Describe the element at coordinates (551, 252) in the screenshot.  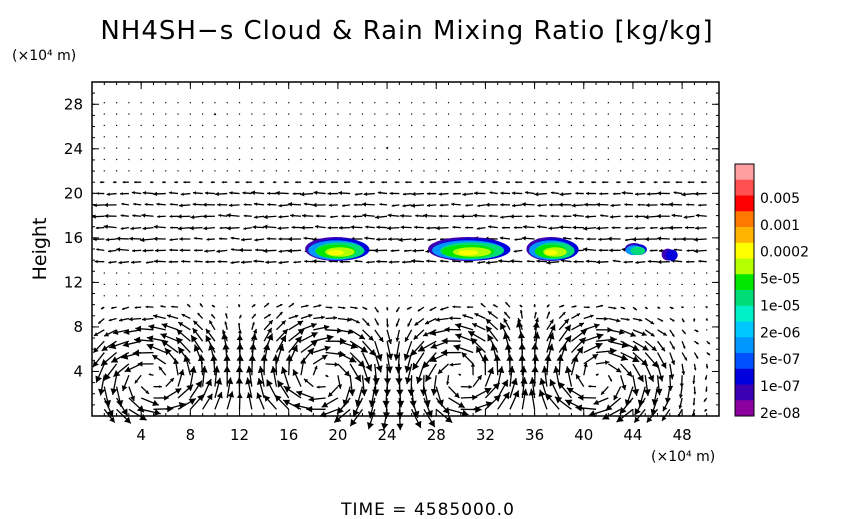
I see `cloud-contour` at that location.